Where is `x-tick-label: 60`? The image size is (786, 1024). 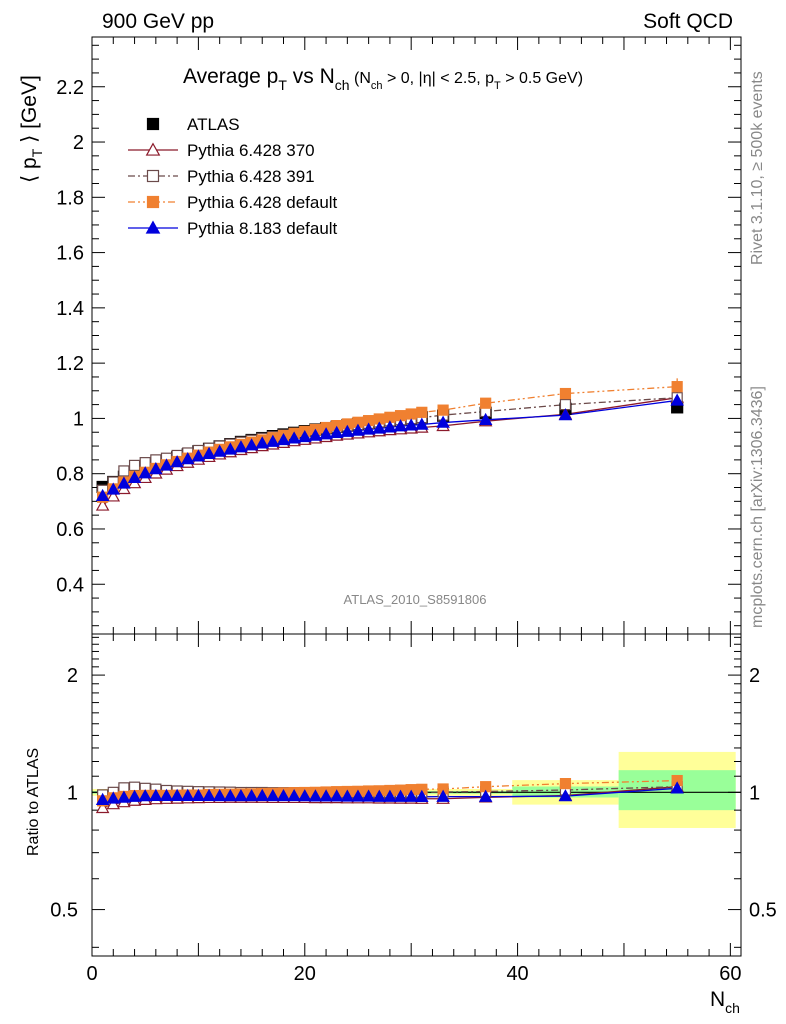
x-tick-label: 60 is located at coordinates (730, 974).